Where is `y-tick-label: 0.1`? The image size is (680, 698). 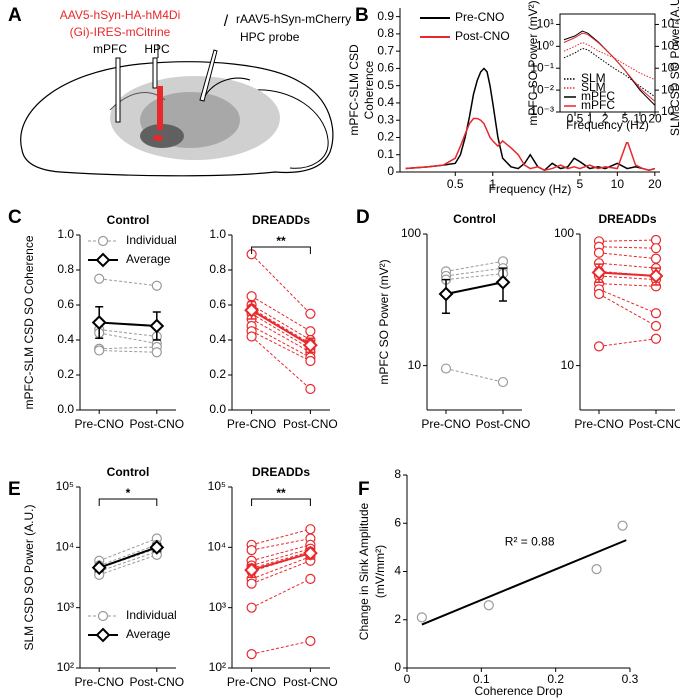 y-tick-label: 0.1 is located at coordinates (385, 154).